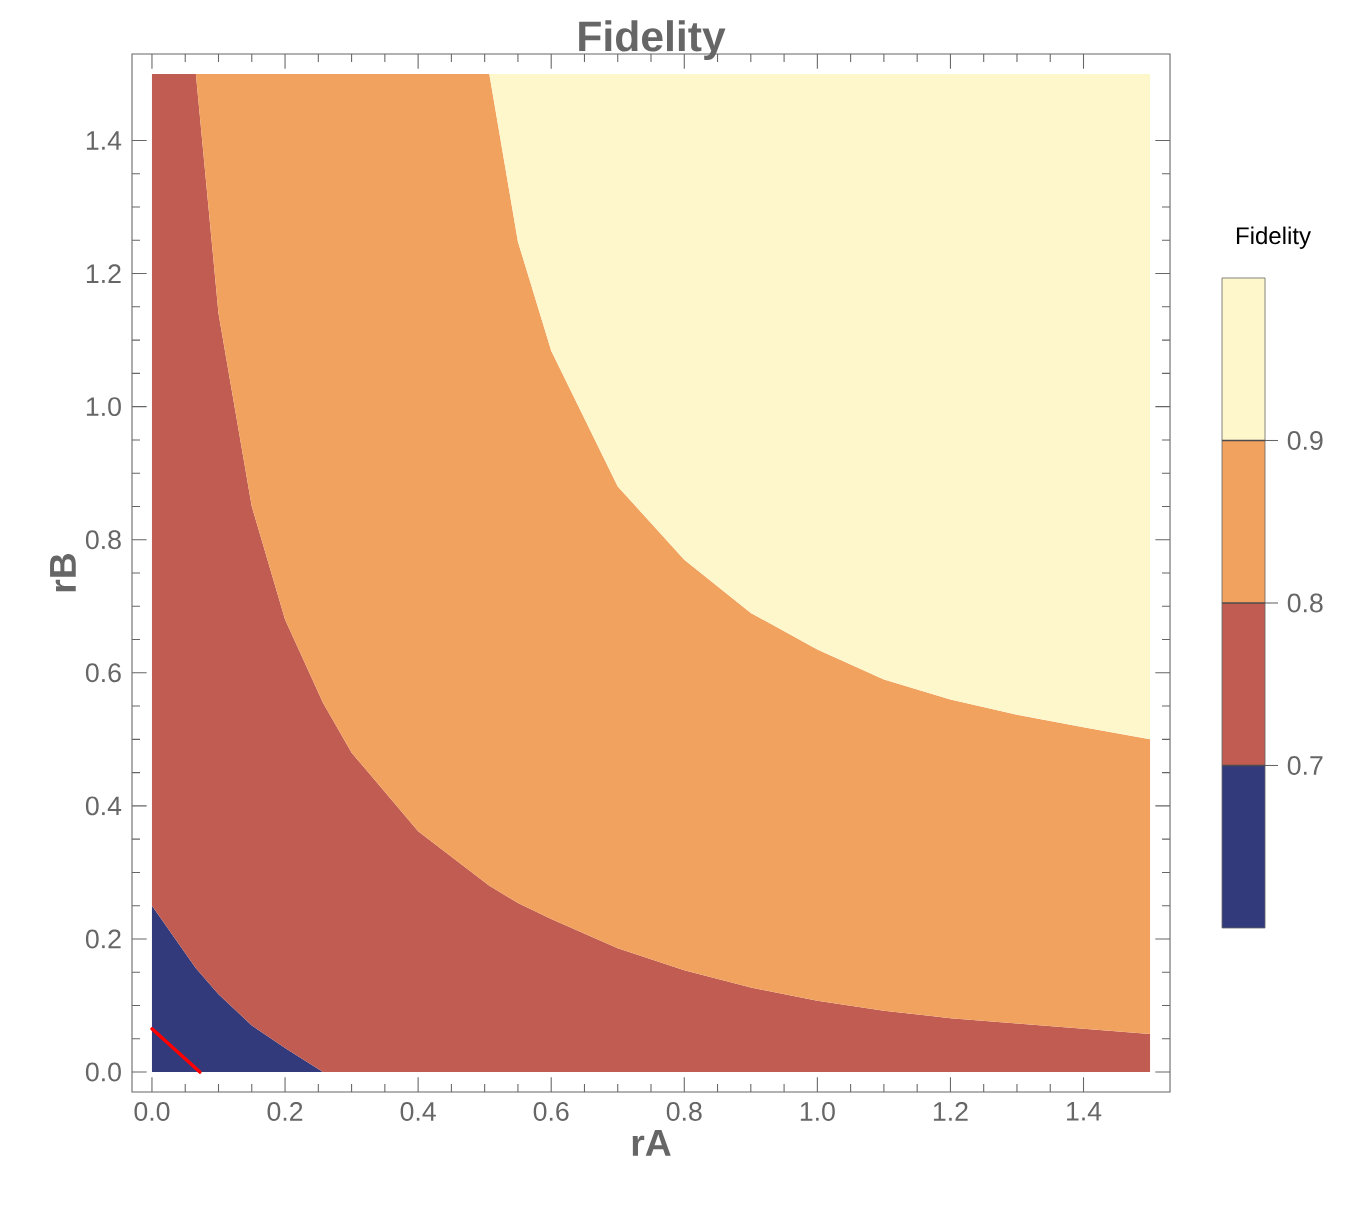 This screenshot has width=1356, height=1214. What do you see at coordinates (817, 1111) in the screenshot?
I see `x-tick-label: 1.0` at bounding box center [817, 1111].